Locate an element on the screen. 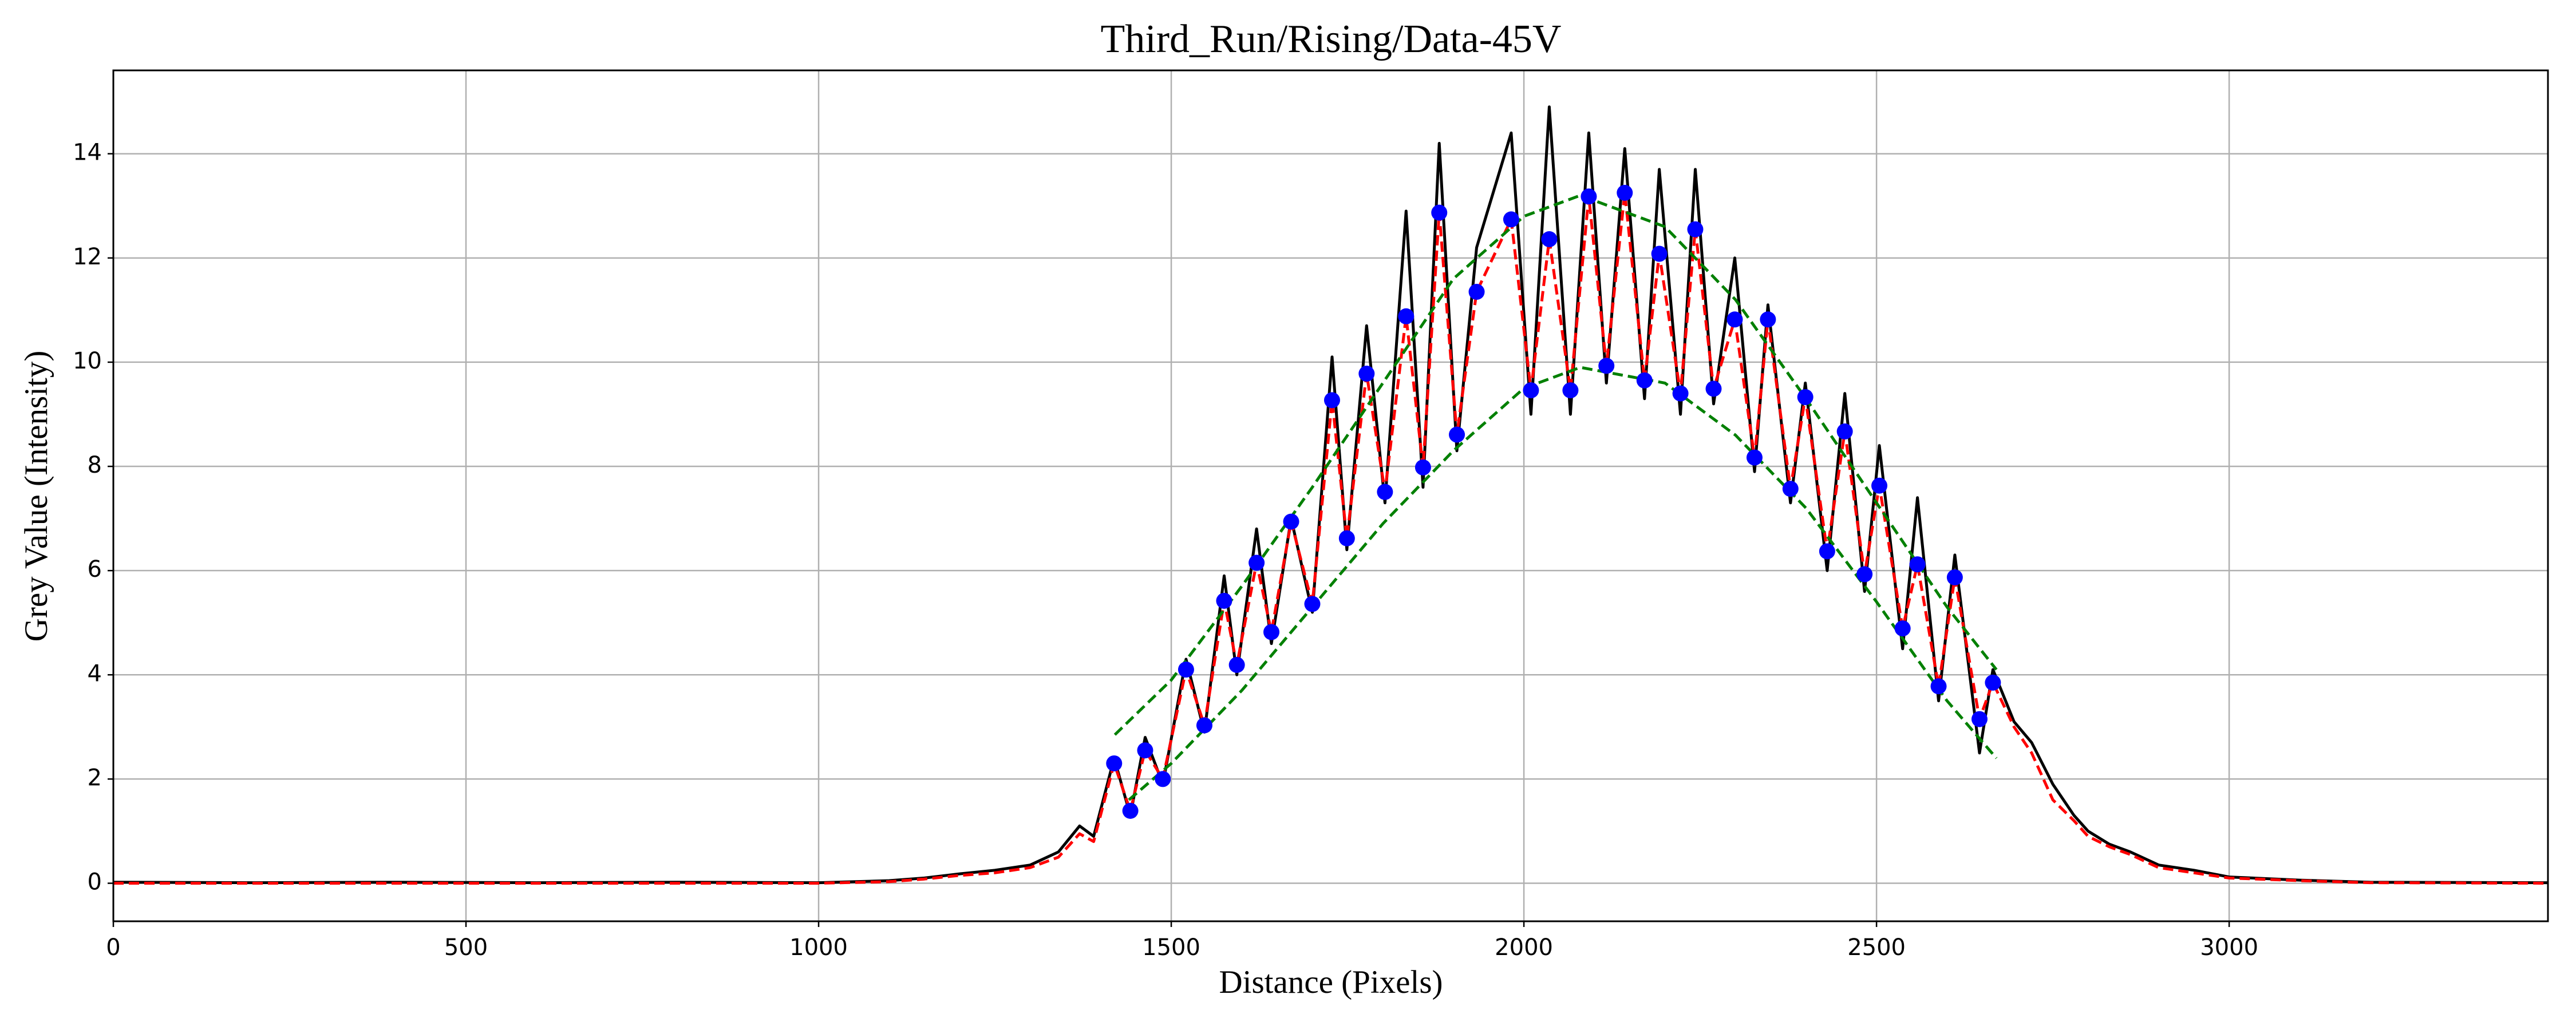 The width and height of the screenshot is (2576, 1030). y-tick-label: 2 is located at coordinates (95, 777).